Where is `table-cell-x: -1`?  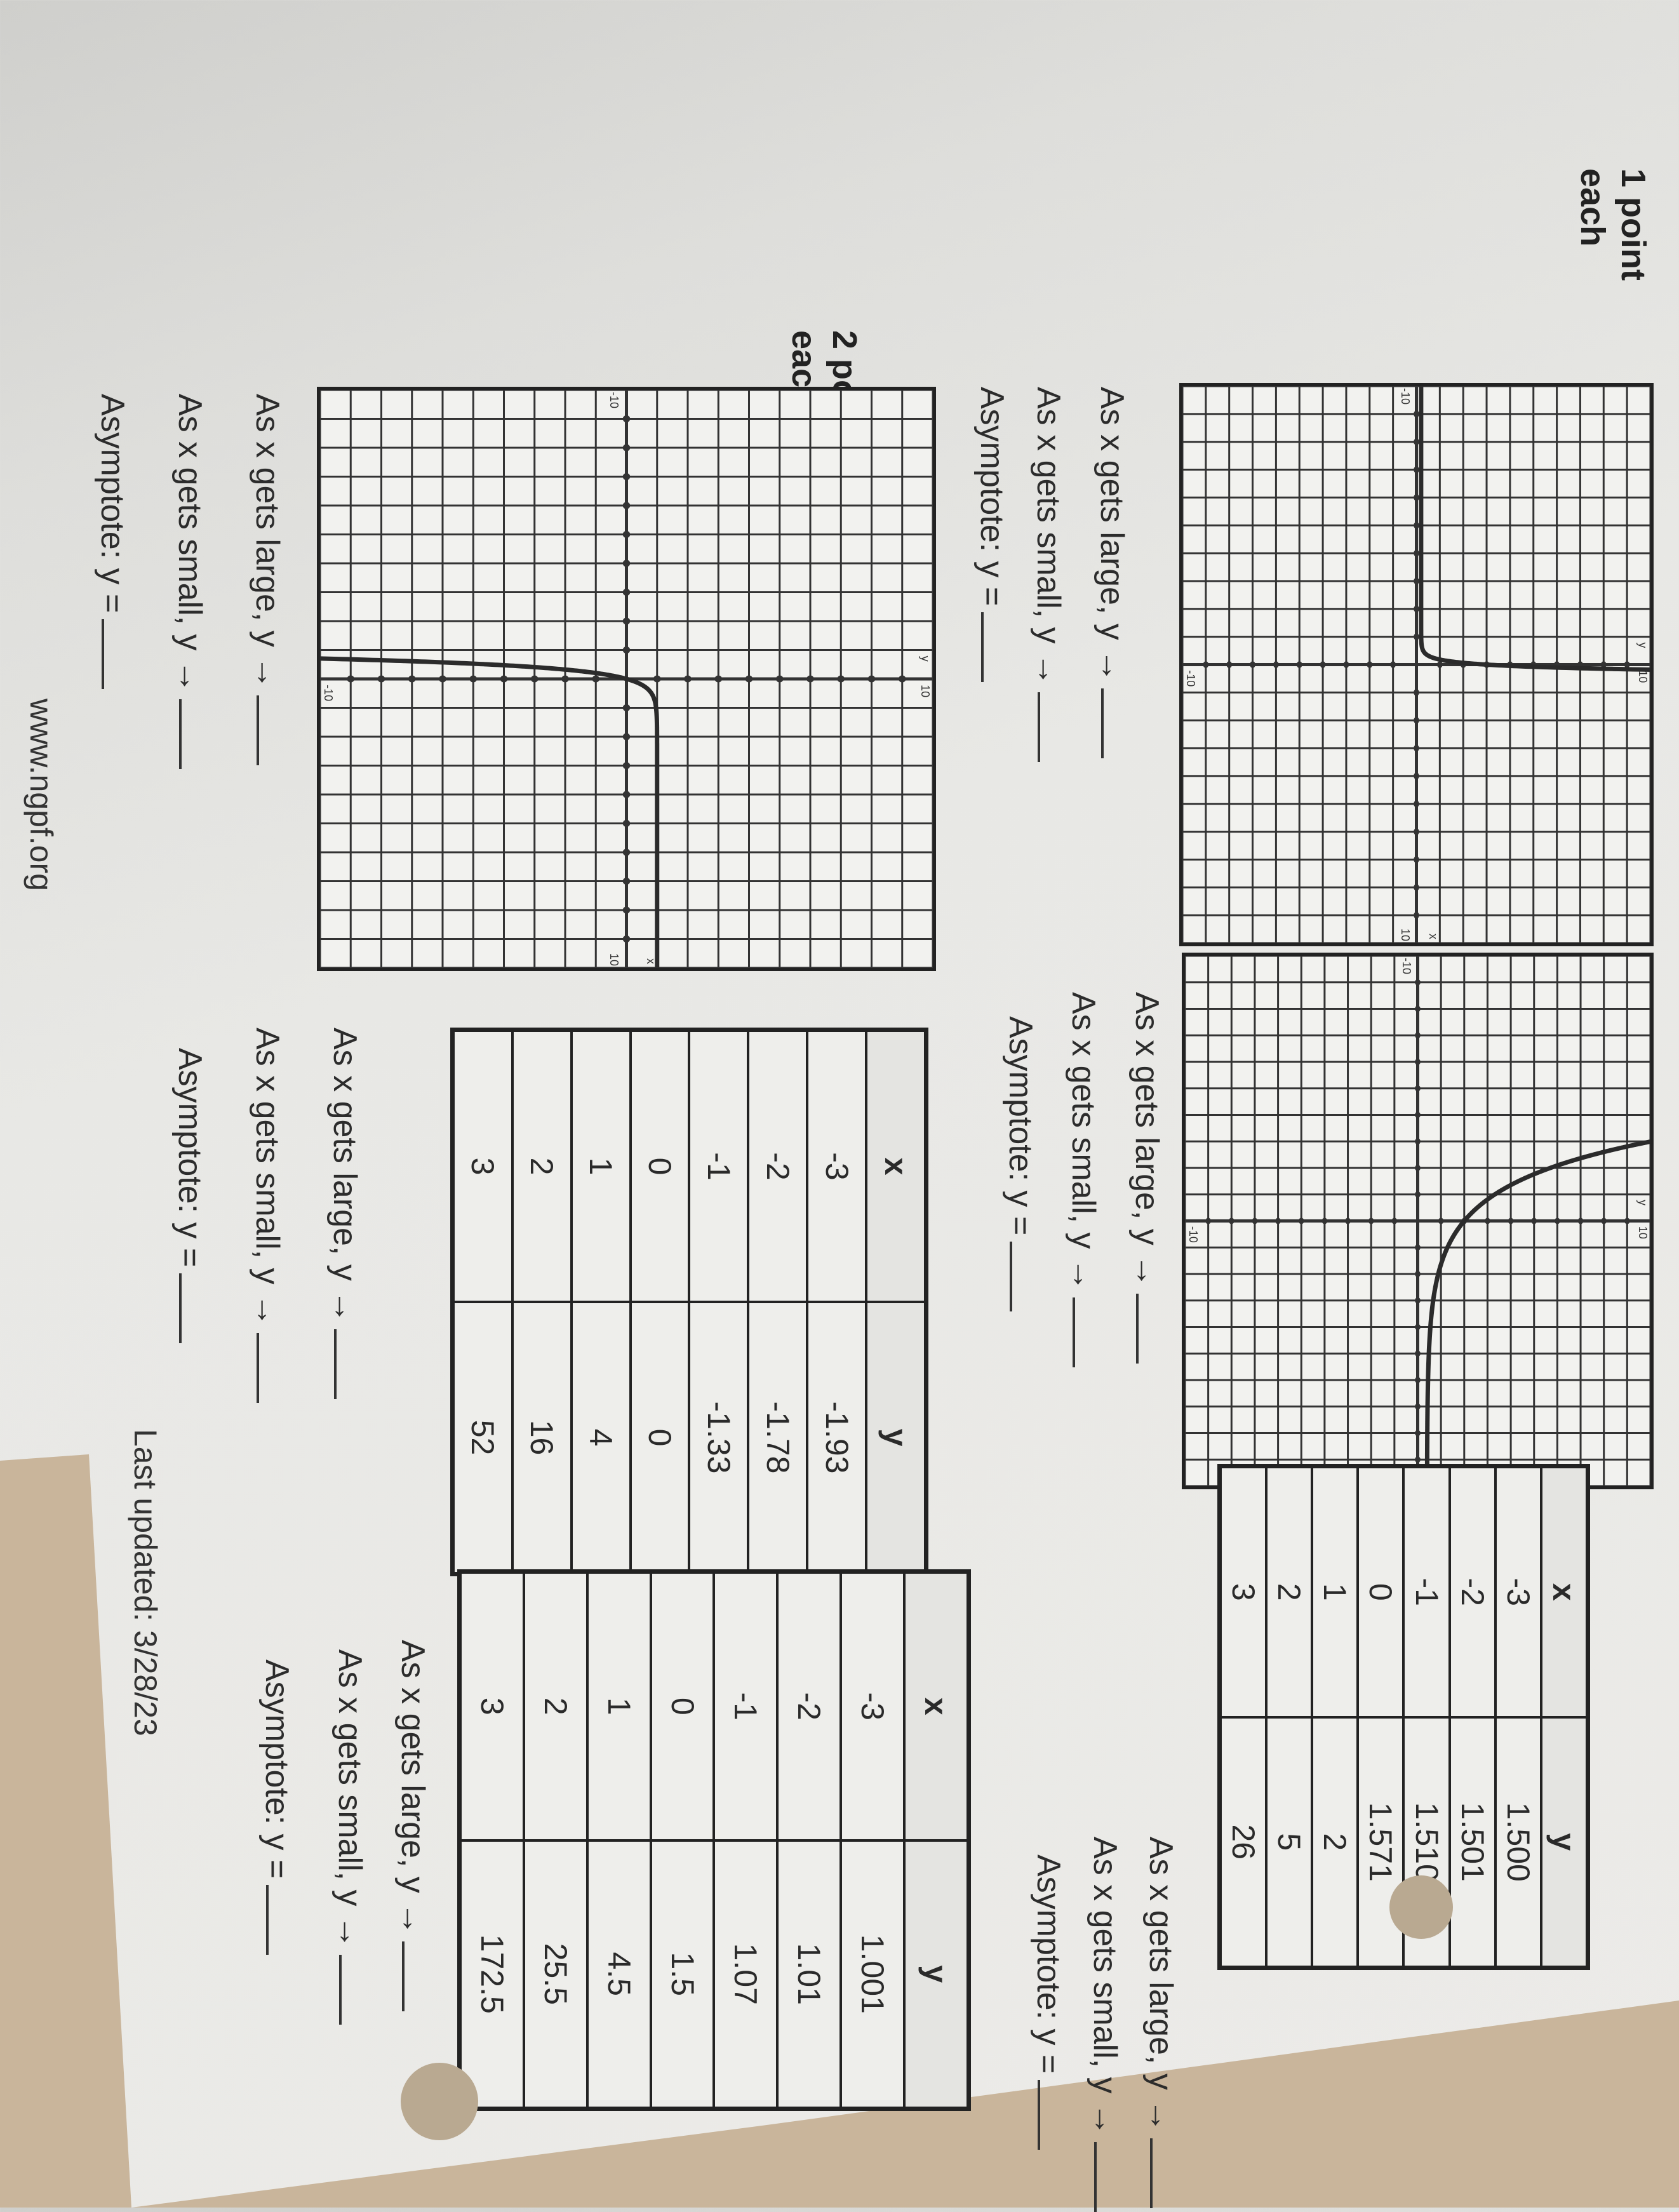 table-cell-x: -1 is located at coordinates (746, 1706).